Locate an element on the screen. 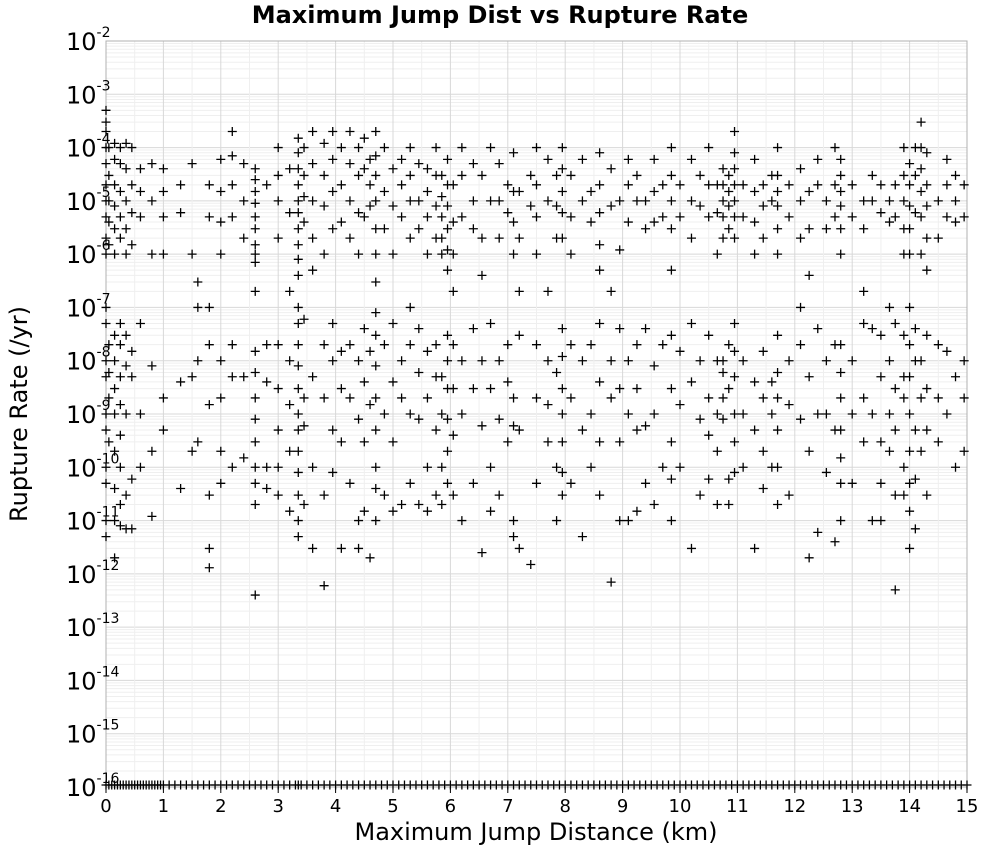 This screenshot has height=850, width=1000. y-tick-exponent: -15 is located at coordinates (108, 726).